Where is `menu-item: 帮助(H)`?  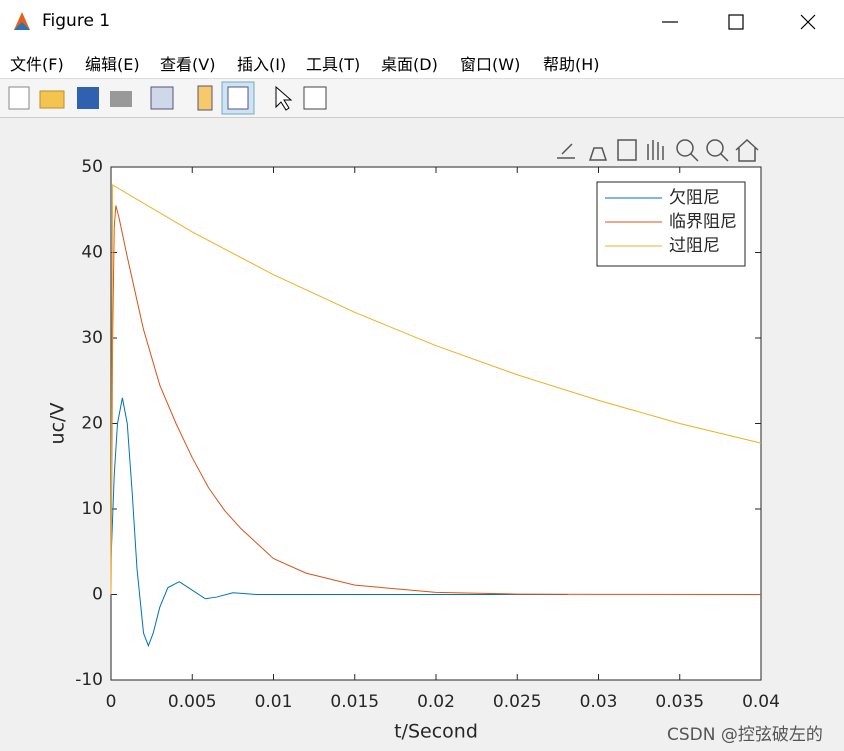 menu-item: 帮助(H) is located at coordinates (571, 64).